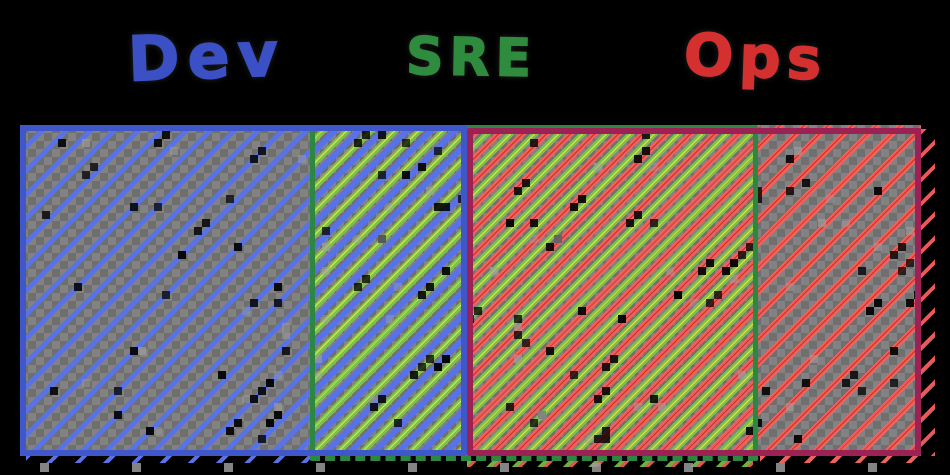  What do you see at coordinates (837, 290) in the screenshot?
I see `region-ops-only` at bounding box center [837, 290].